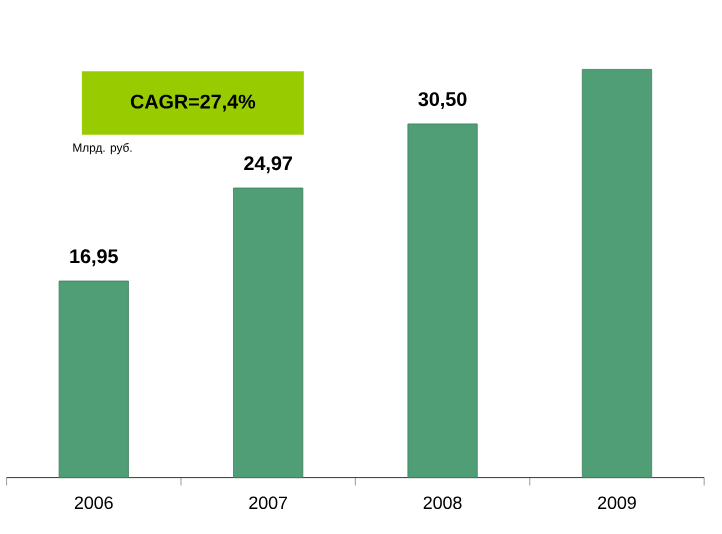  Describe the element at coordinates (93, 503) in the screenshot. I see `x-tick-label: 2006` at that location.